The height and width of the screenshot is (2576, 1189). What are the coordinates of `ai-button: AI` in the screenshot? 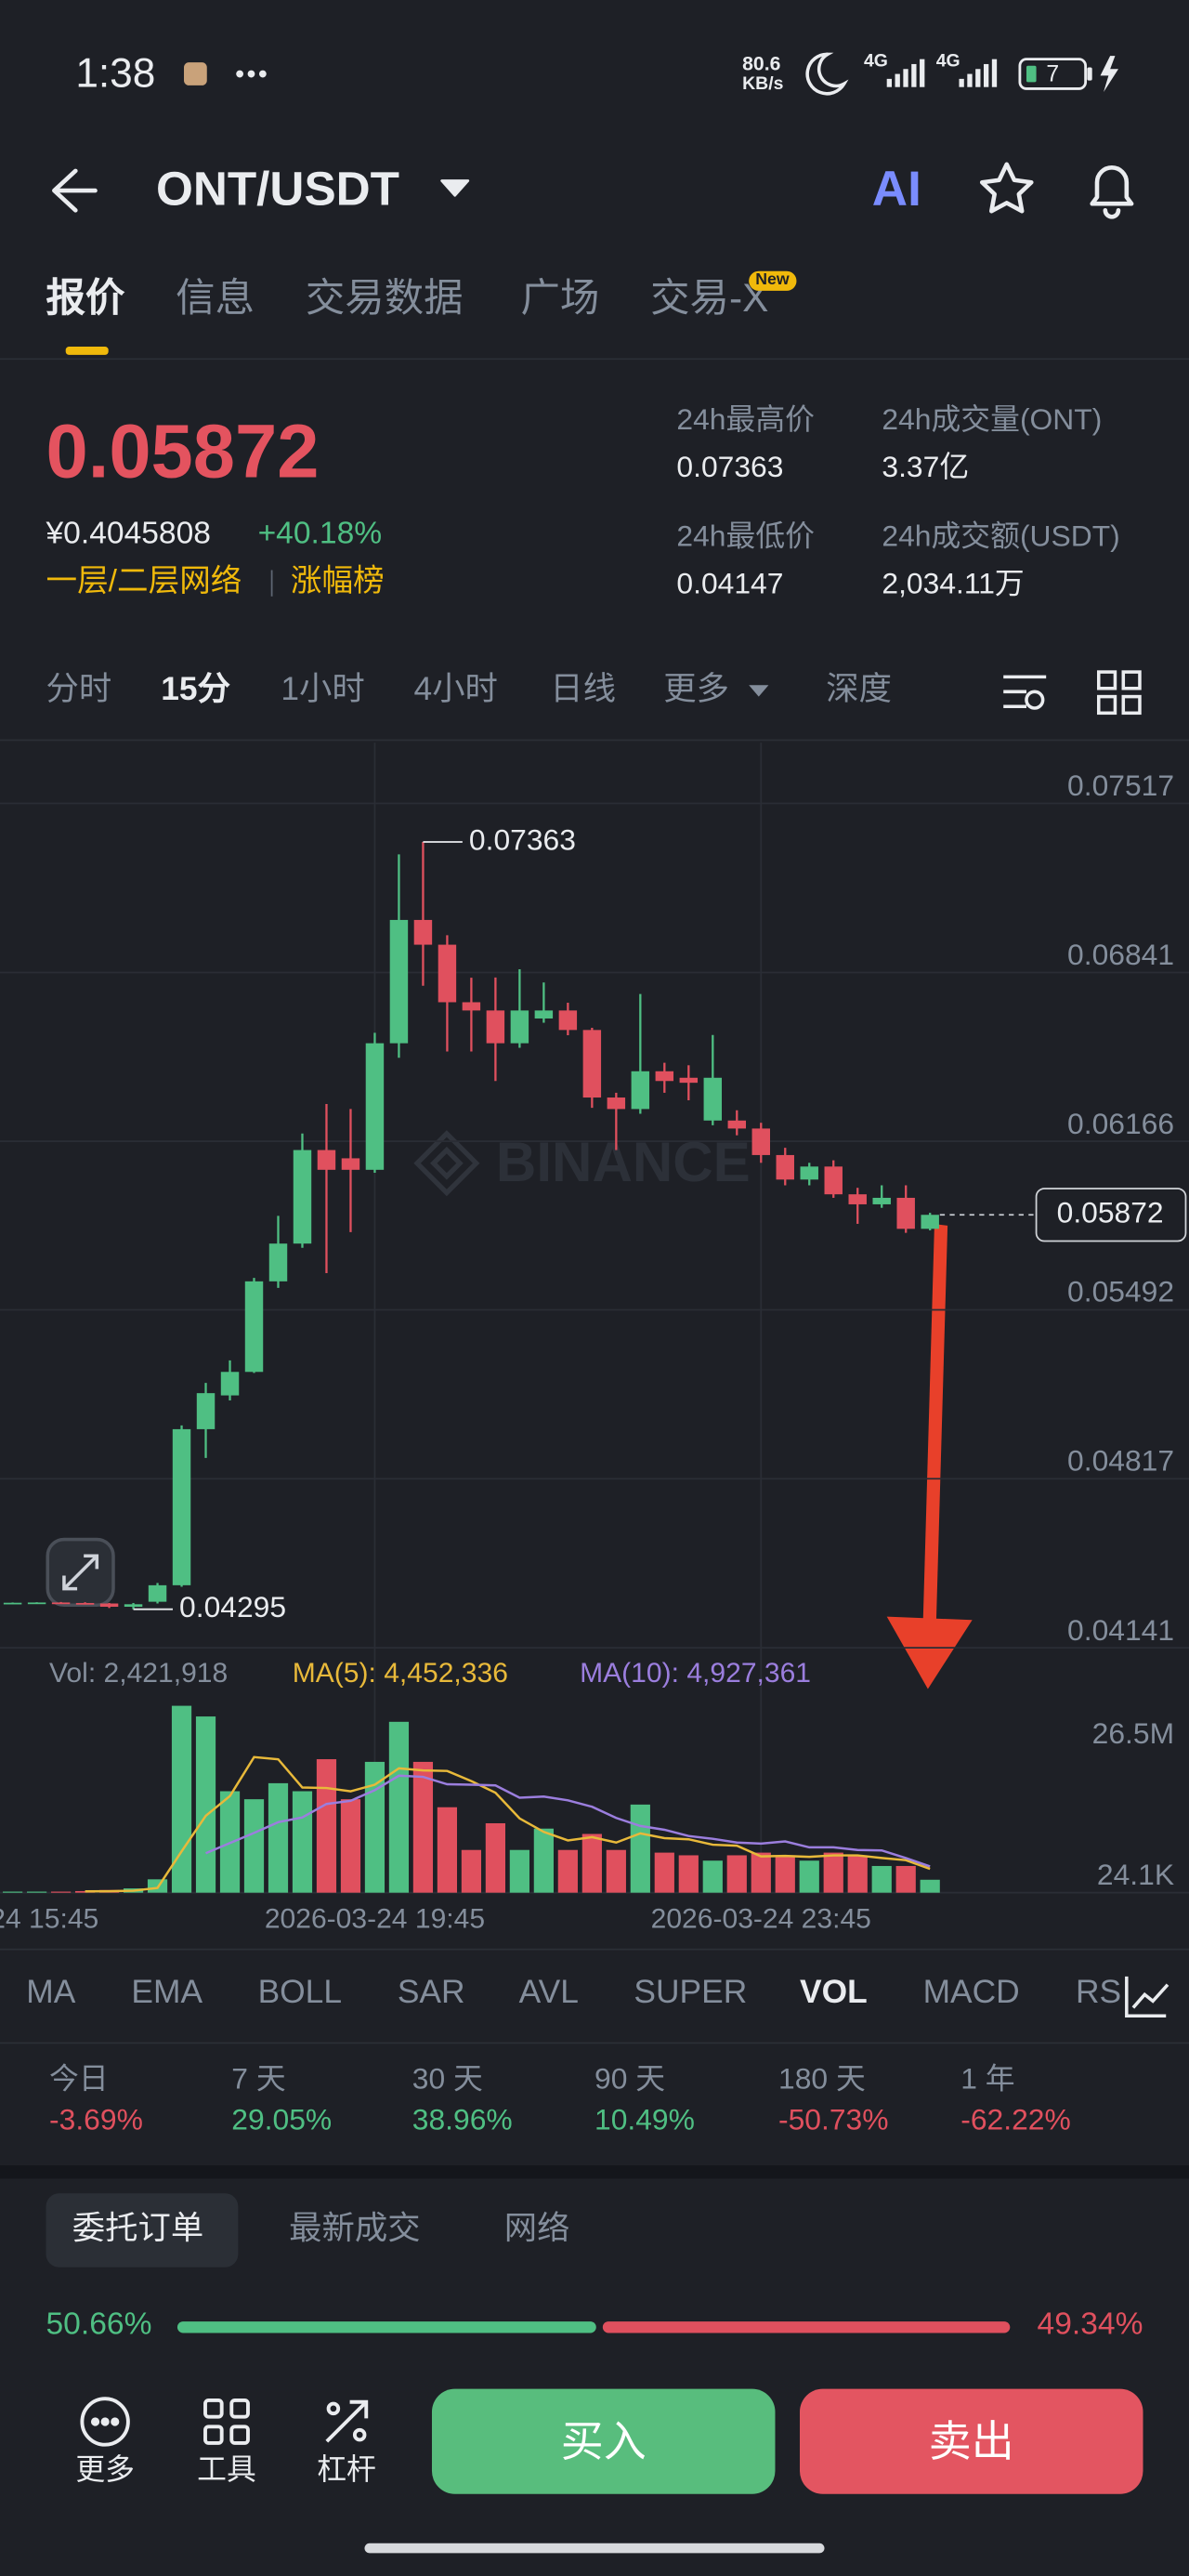 It's located at (896, 190).